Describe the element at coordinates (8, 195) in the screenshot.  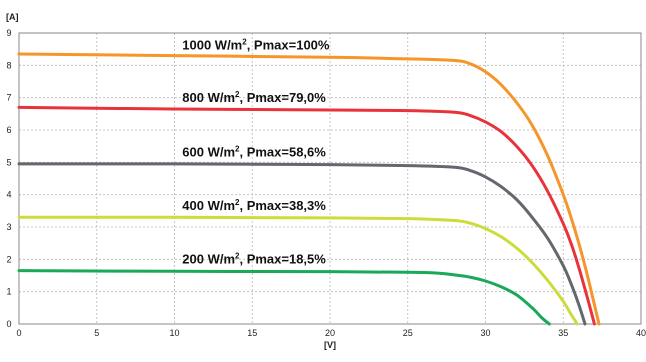
I see `y-tick-label: 4` at that location.